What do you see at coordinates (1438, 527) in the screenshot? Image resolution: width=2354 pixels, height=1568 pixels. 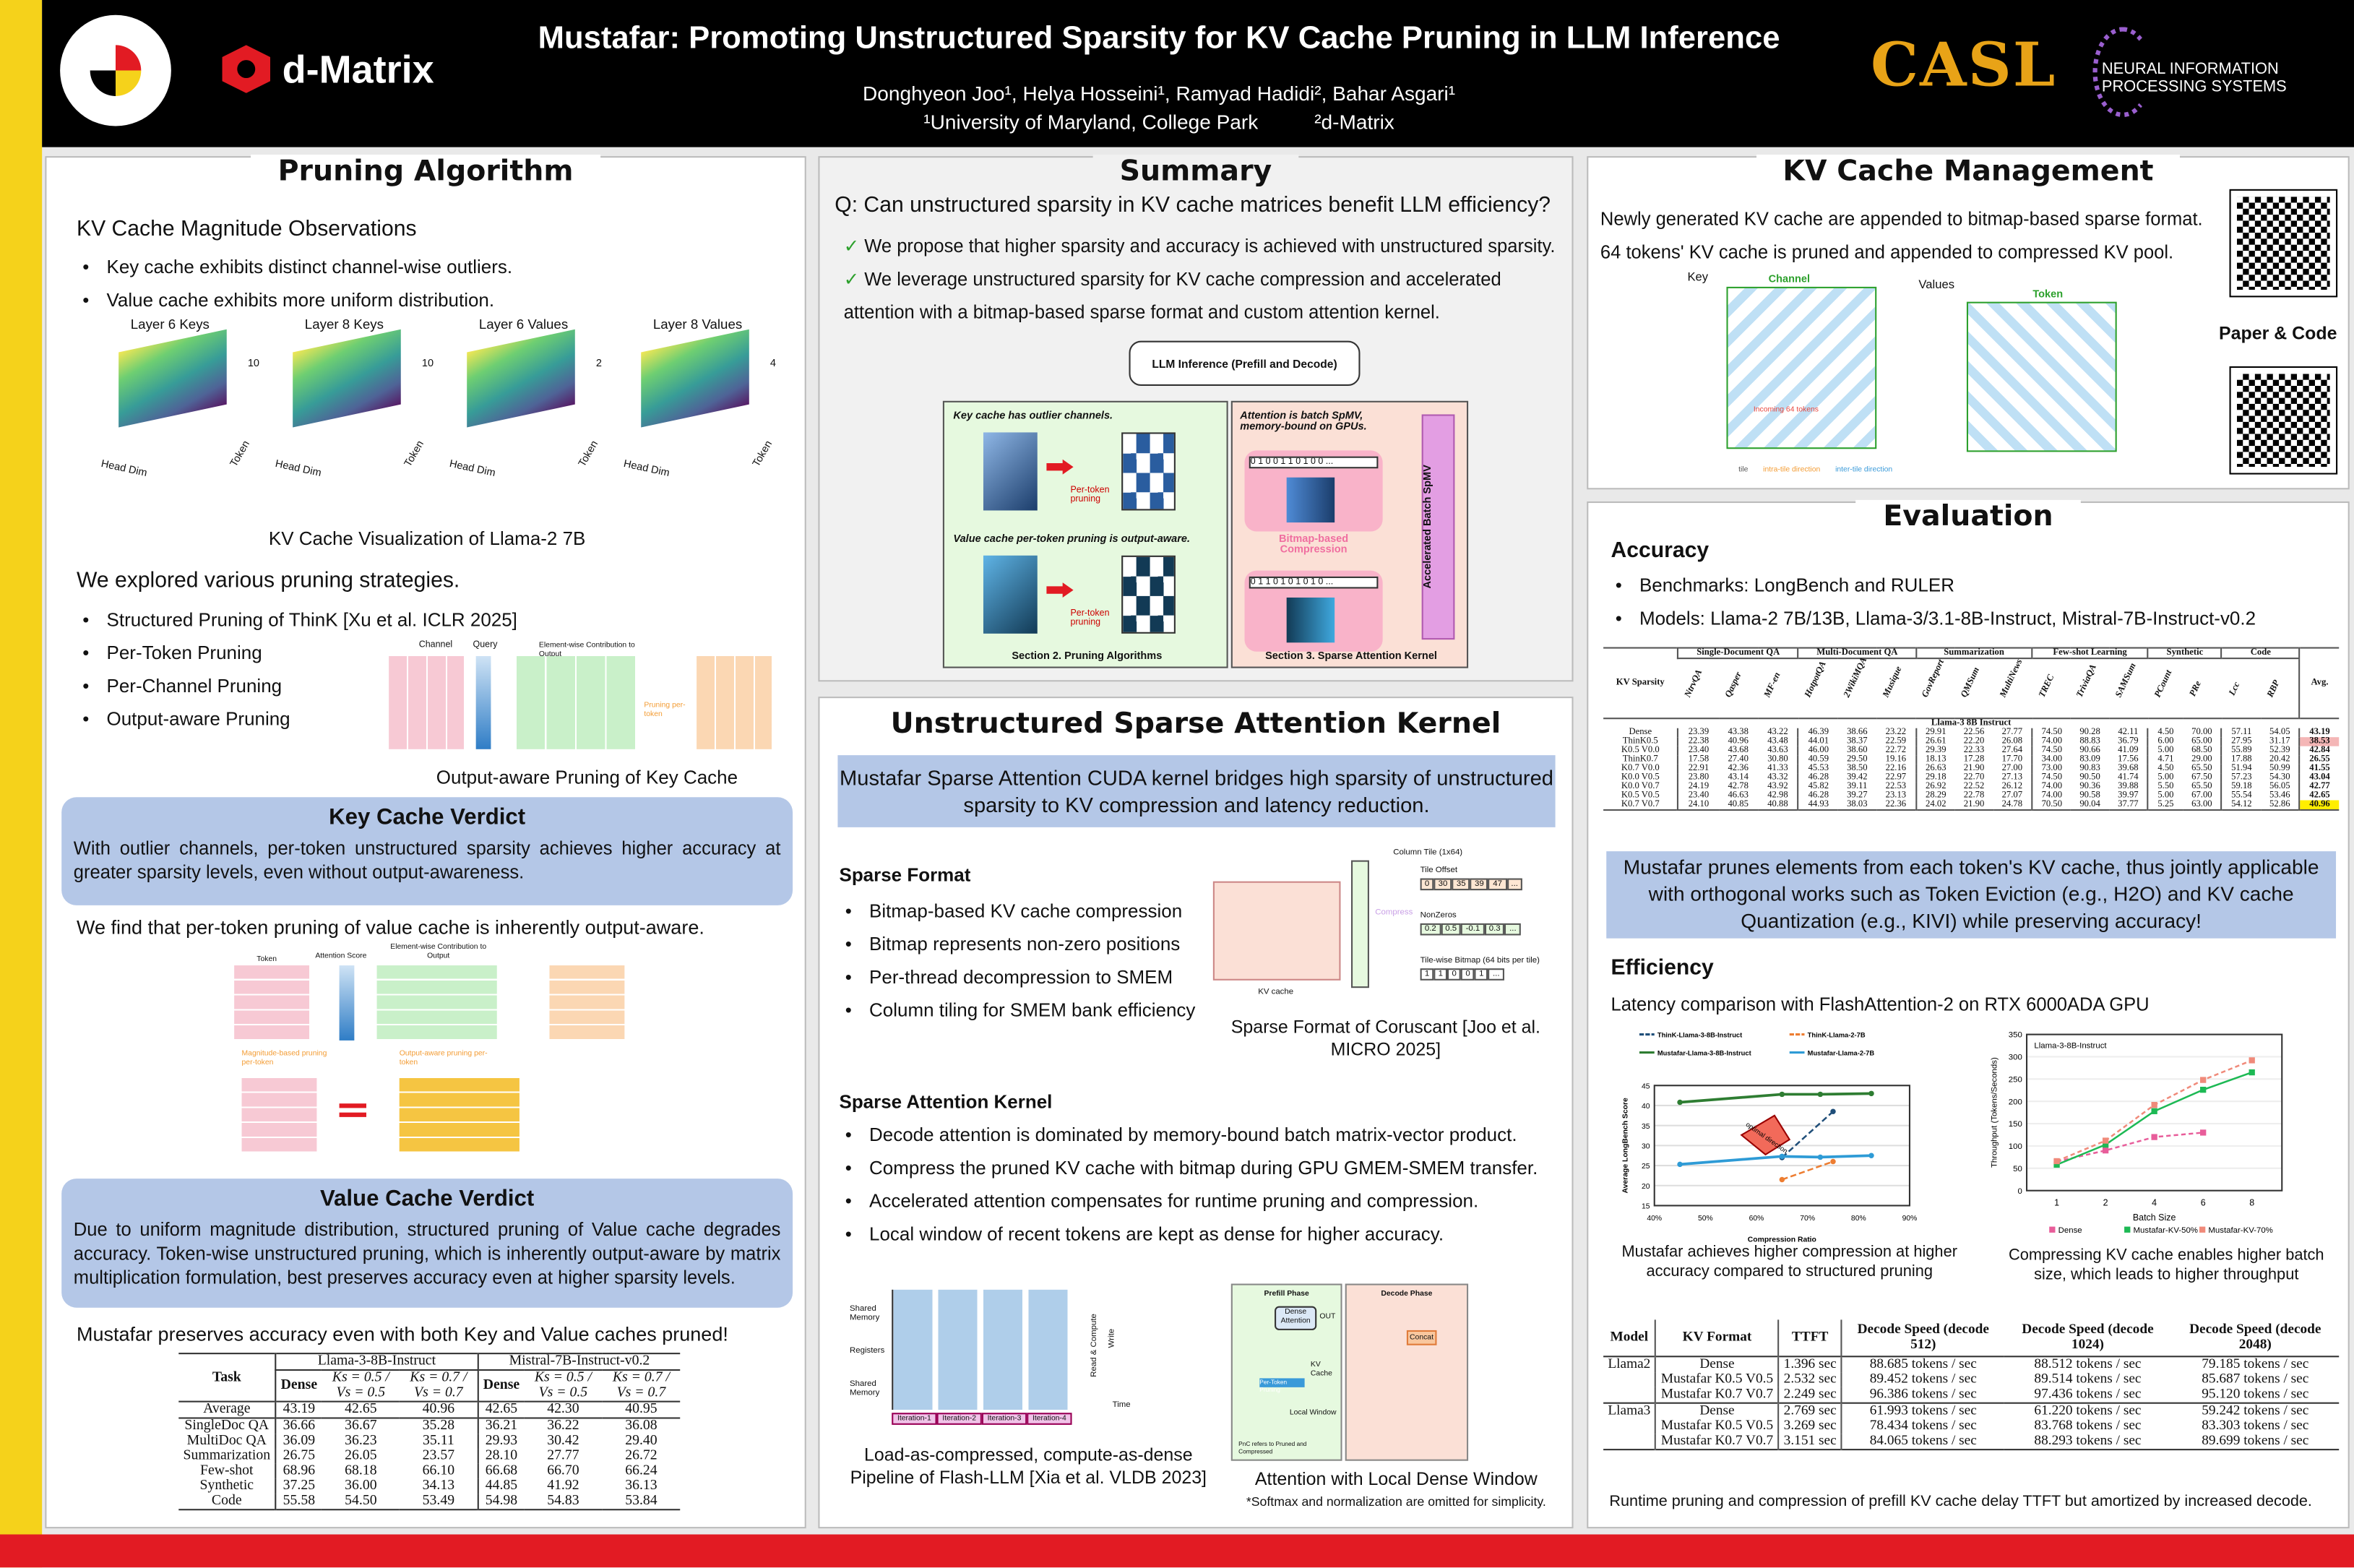 I see `accelerated-spmv-arrow: Accelerated Batch SpMV` at bounding box center [1438, 527].